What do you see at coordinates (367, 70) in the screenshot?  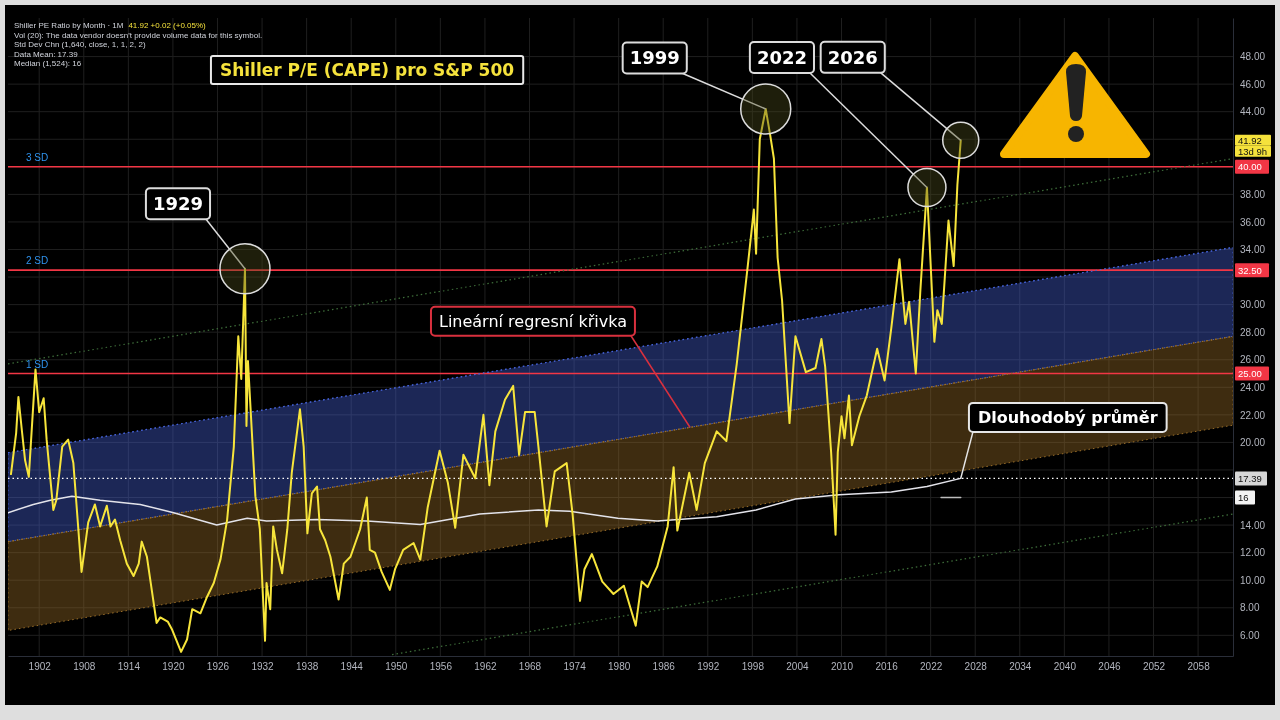 I see `text: Shiller P/E (CAPE) pro S&P 500` at bounding box center [367, 70].